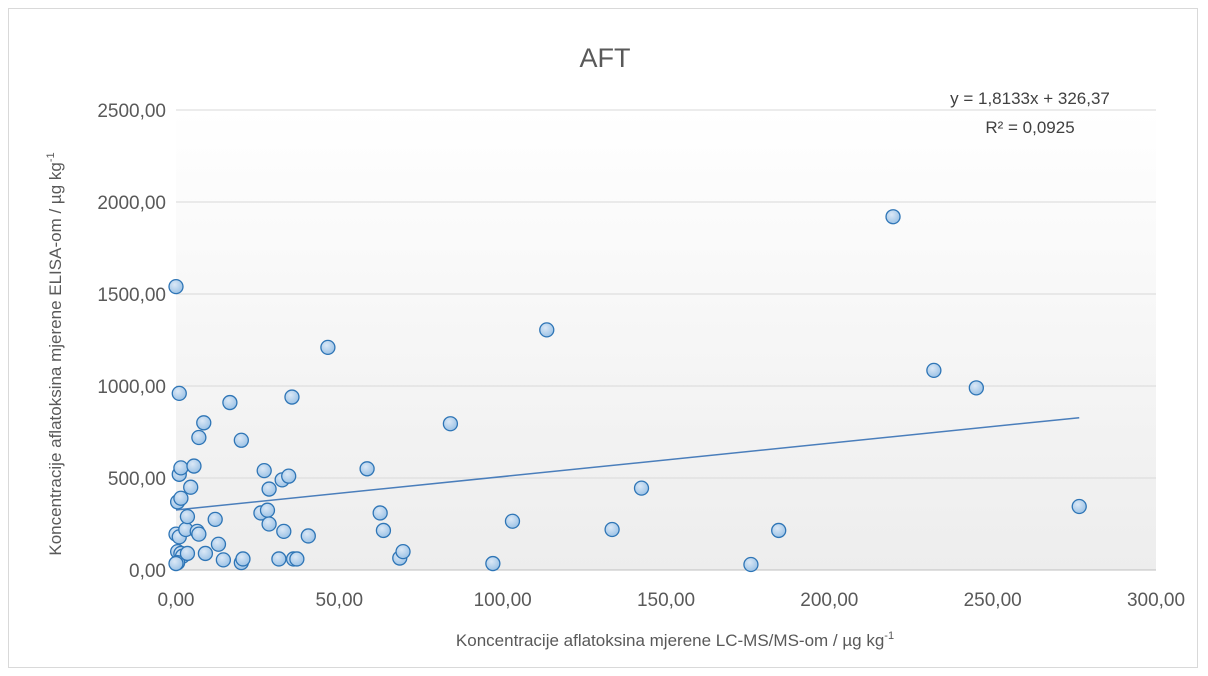  What do you see at coordinates (131, 295) in the screenshot?
I see `y-tick-label: 1500,00` at bounding box center [131, 295].